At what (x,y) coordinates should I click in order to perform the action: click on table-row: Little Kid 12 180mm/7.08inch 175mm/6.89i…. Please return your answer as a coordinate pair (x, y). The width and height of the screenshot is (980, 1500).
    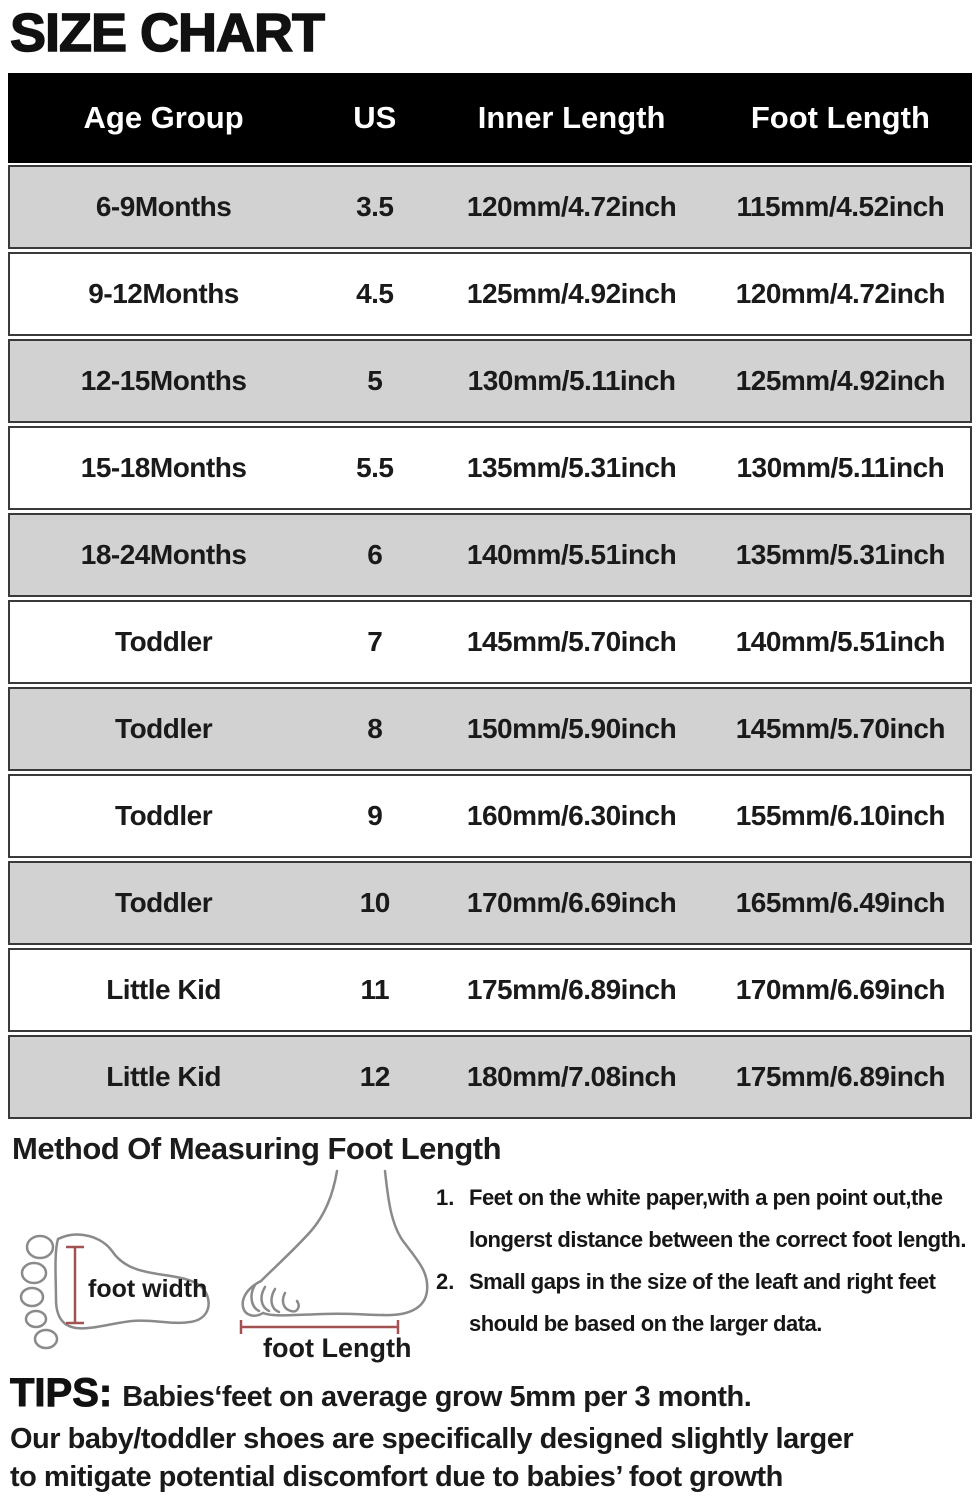
    Looking at the image, I should click on (490, 1077).